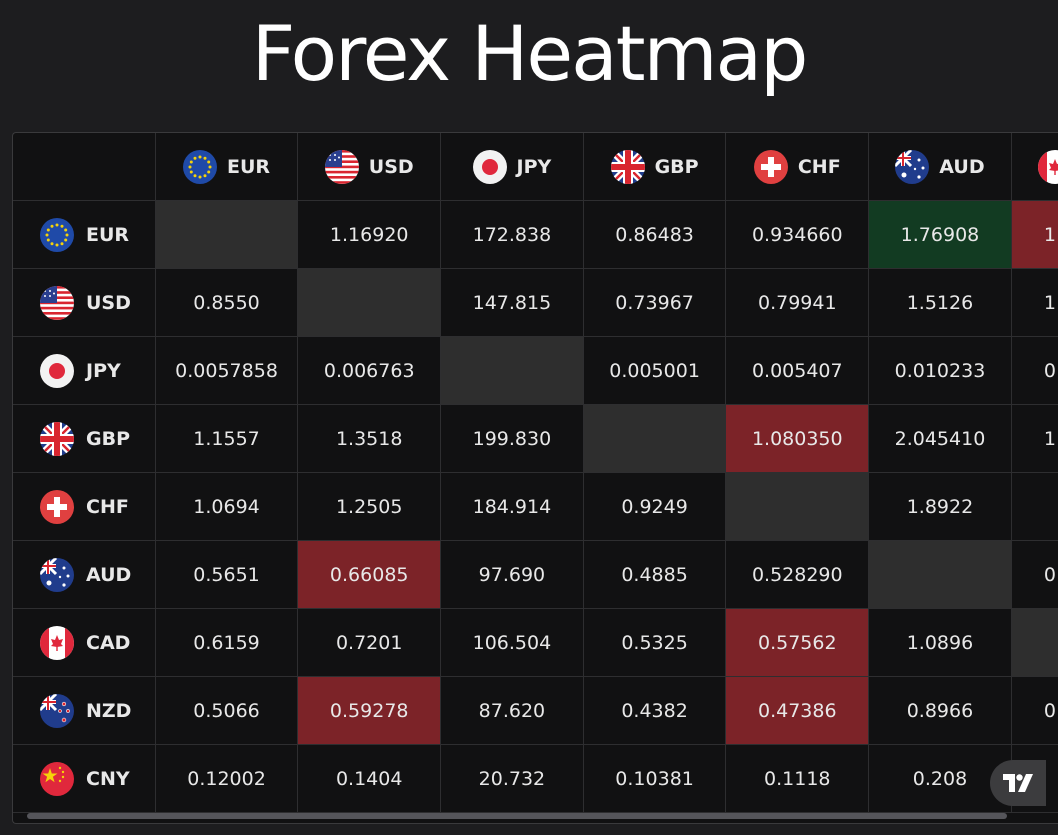  I want to click on rate-cell: 0.86483, so click(654, 234).